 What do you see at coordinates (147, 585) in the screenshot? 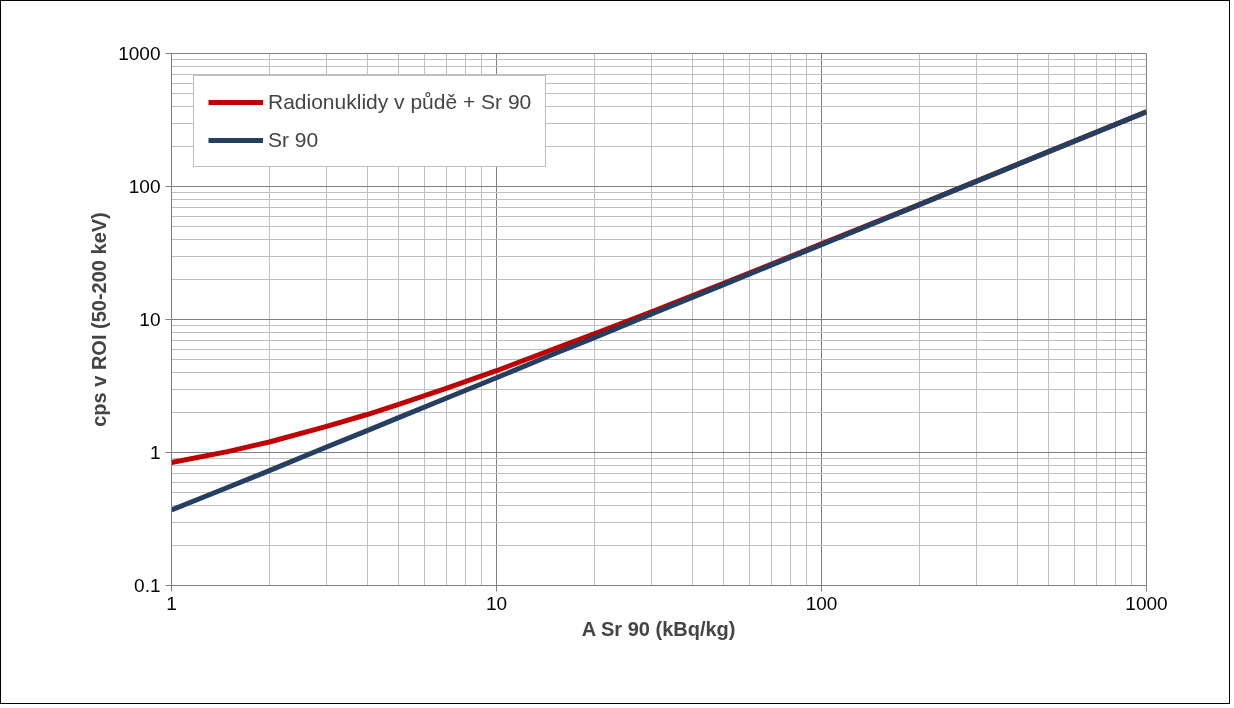
I see `y-tick-label: 0.1` at bounding box center [147, 585].